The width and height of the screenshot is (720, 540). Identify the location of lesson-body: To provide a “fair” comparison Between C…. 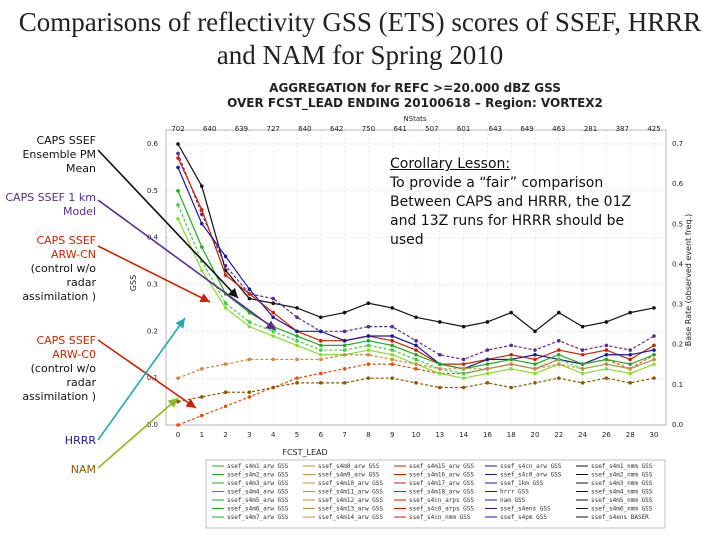
(511, 211).